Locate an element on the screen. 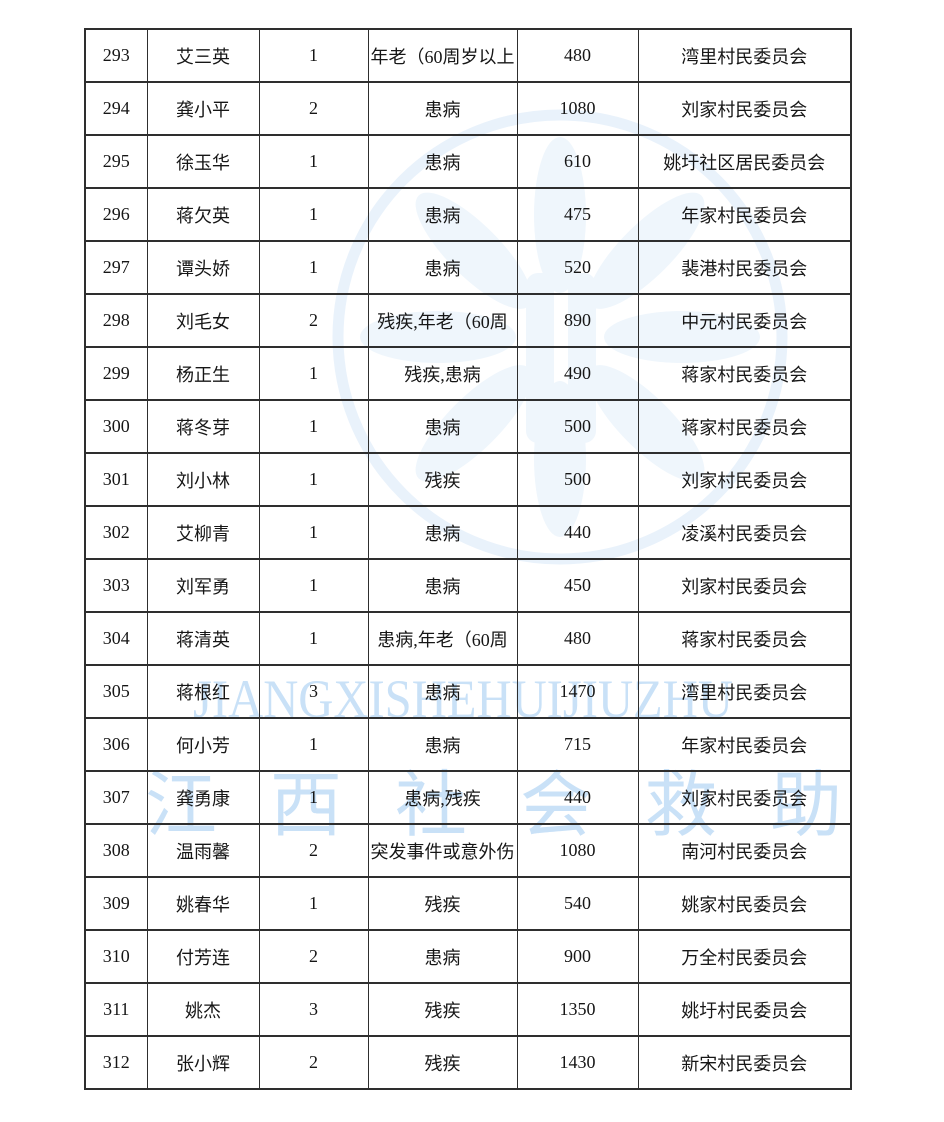  table-row: 307 龚勇康 1 患病,残疾 440 刘家村民委员会 is located at coordinates (468, 797).